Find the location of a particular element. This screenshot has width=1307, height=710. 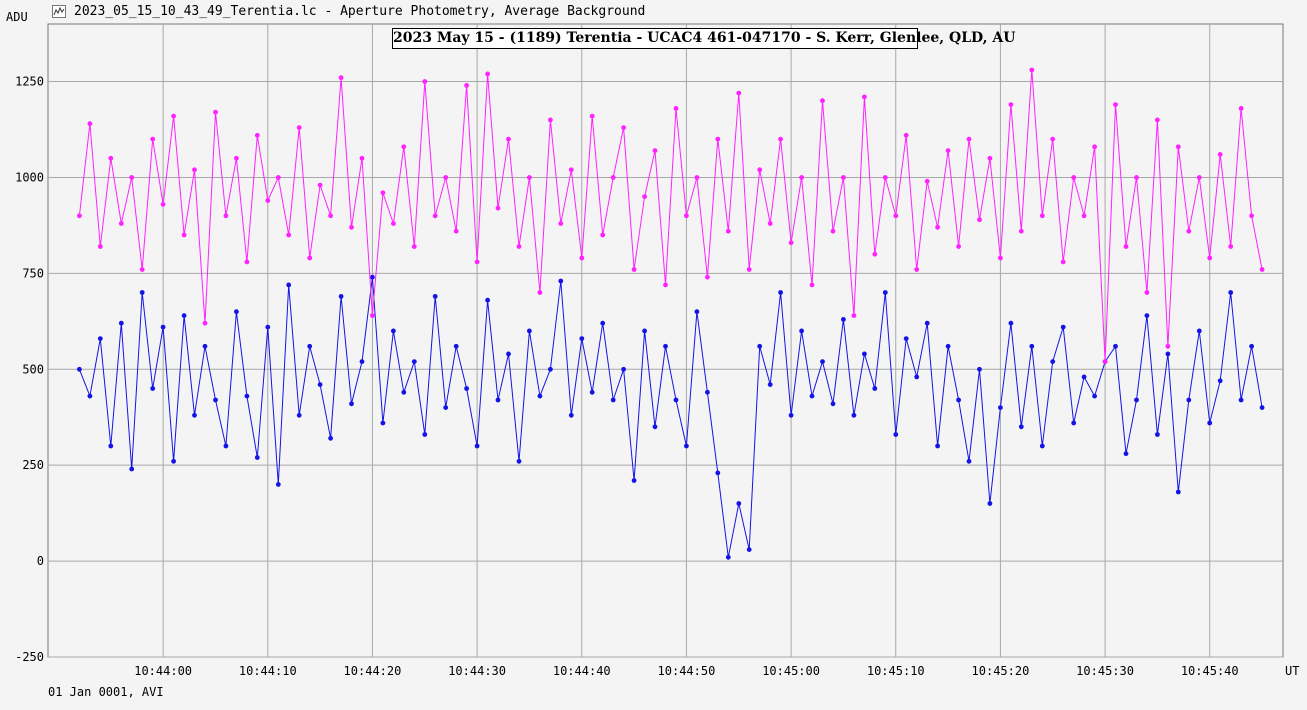

x-tick-label: 10:44:40 is located at coordinates (582, 671).